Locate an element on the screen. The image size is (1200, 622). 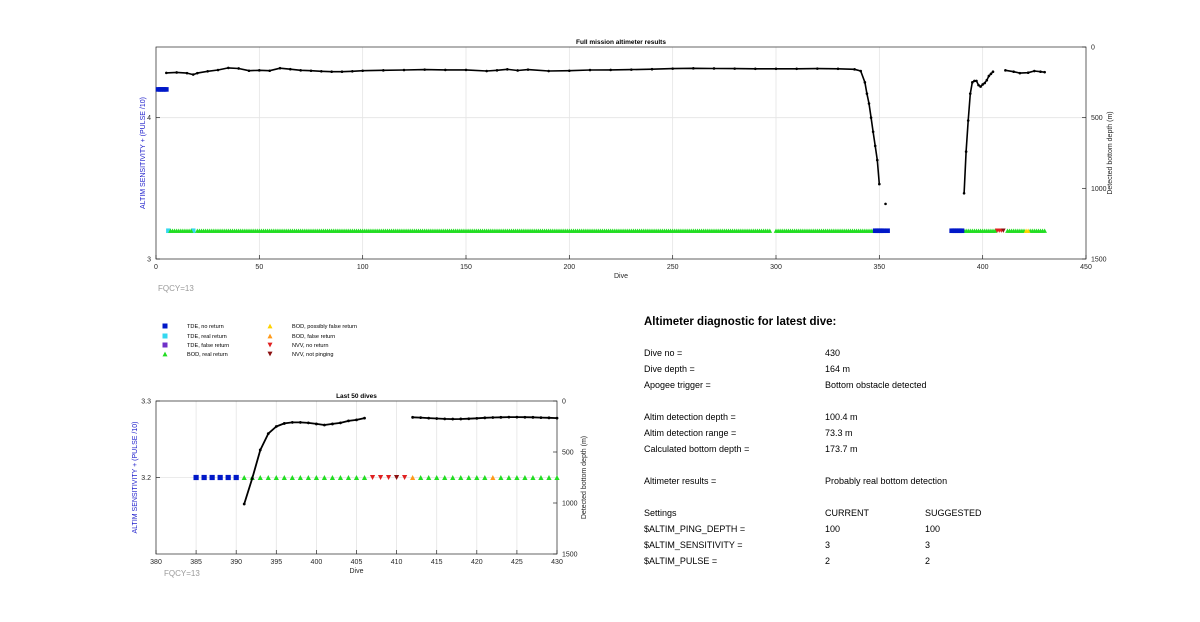
diagnostic-value: Probably real bottom detection is located at coordinates (886, 481).